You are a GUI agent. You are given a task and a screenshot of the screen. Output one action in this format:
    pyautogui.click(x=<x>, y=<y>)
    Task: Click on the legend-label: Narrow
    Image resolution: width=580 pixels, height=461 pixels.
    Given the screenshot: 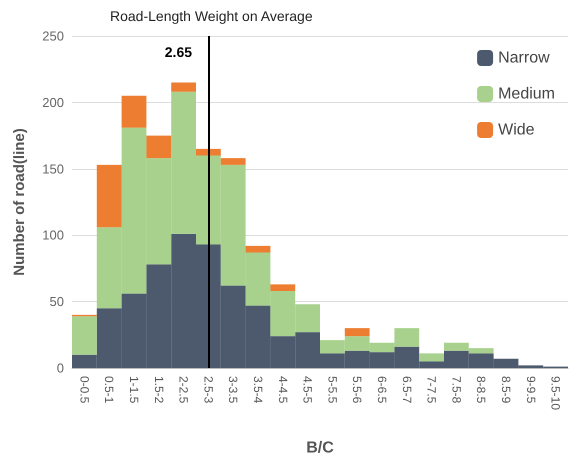 What is the action you would take?
    pyautogui.click(x=524, y=58)
    